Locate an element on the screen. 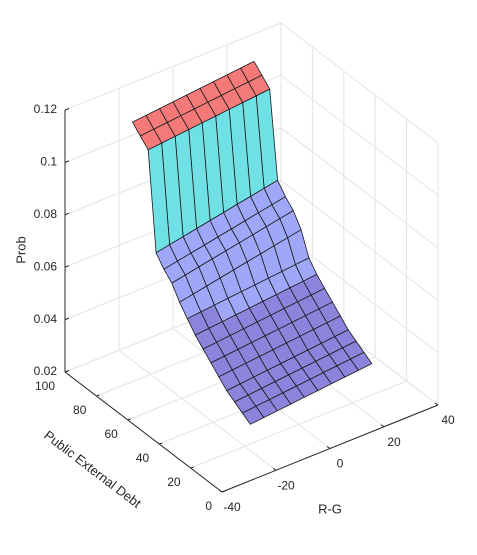 The image size is (477, 555). z-tick-label: 0.1 is located at coordinates (48, 162).